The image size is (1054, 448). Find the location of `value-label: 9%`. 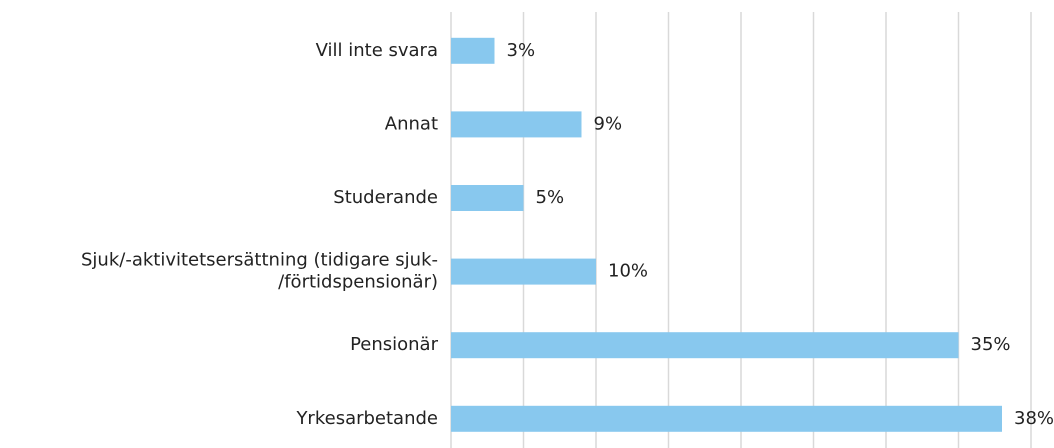

value-label: 9% is located at coordinates (608, 123).